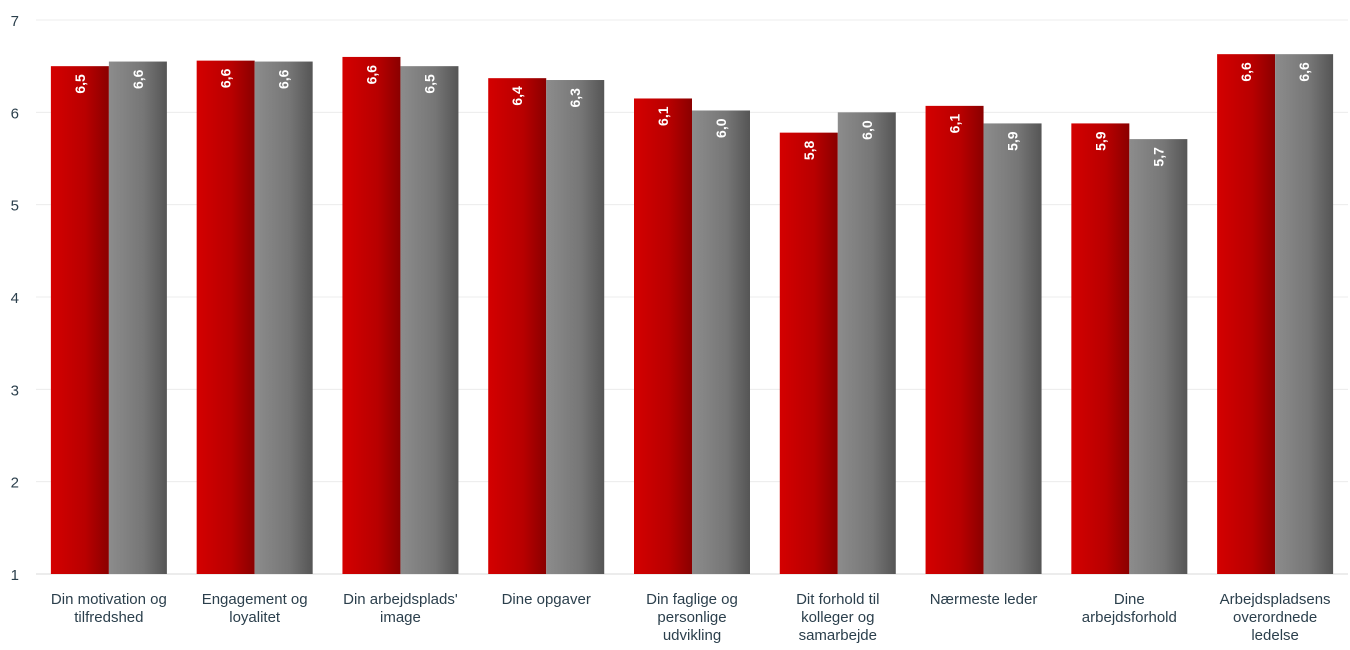 The width and height of the screenshot is (1350, 650). I want to click on bar-data-label: 6,4, so click(517, 96).